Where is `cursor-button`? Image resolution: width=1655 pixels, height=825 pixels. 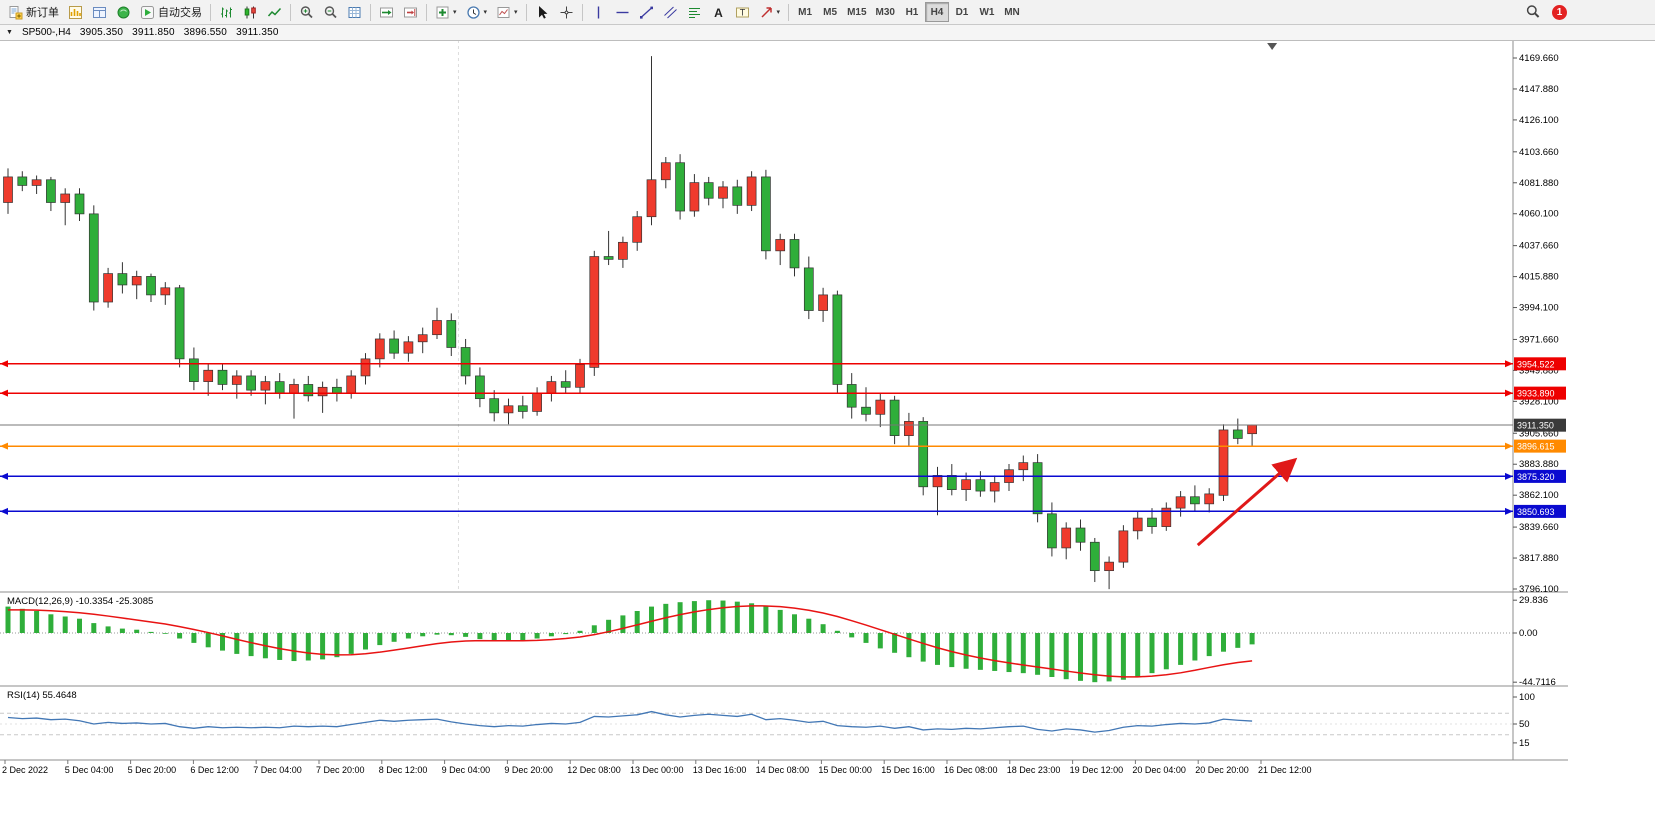 cursor-button is located at coordinates (542, 12).